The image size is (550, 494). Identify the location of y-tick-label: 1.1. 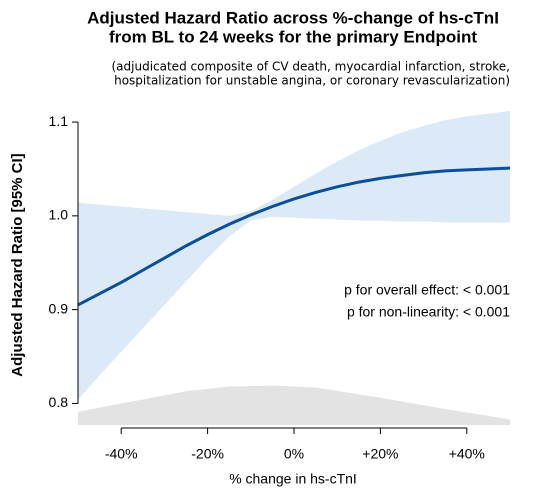
(59, 121).